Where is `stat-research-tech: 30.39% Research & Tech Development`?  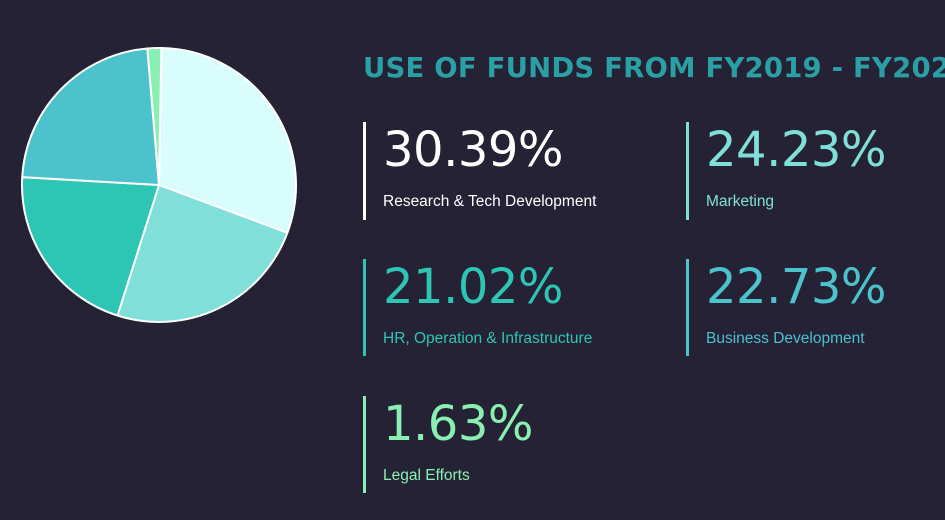
stat-research-tech: 30.39% Research & Tech Development is located at coordinates (479, 171).